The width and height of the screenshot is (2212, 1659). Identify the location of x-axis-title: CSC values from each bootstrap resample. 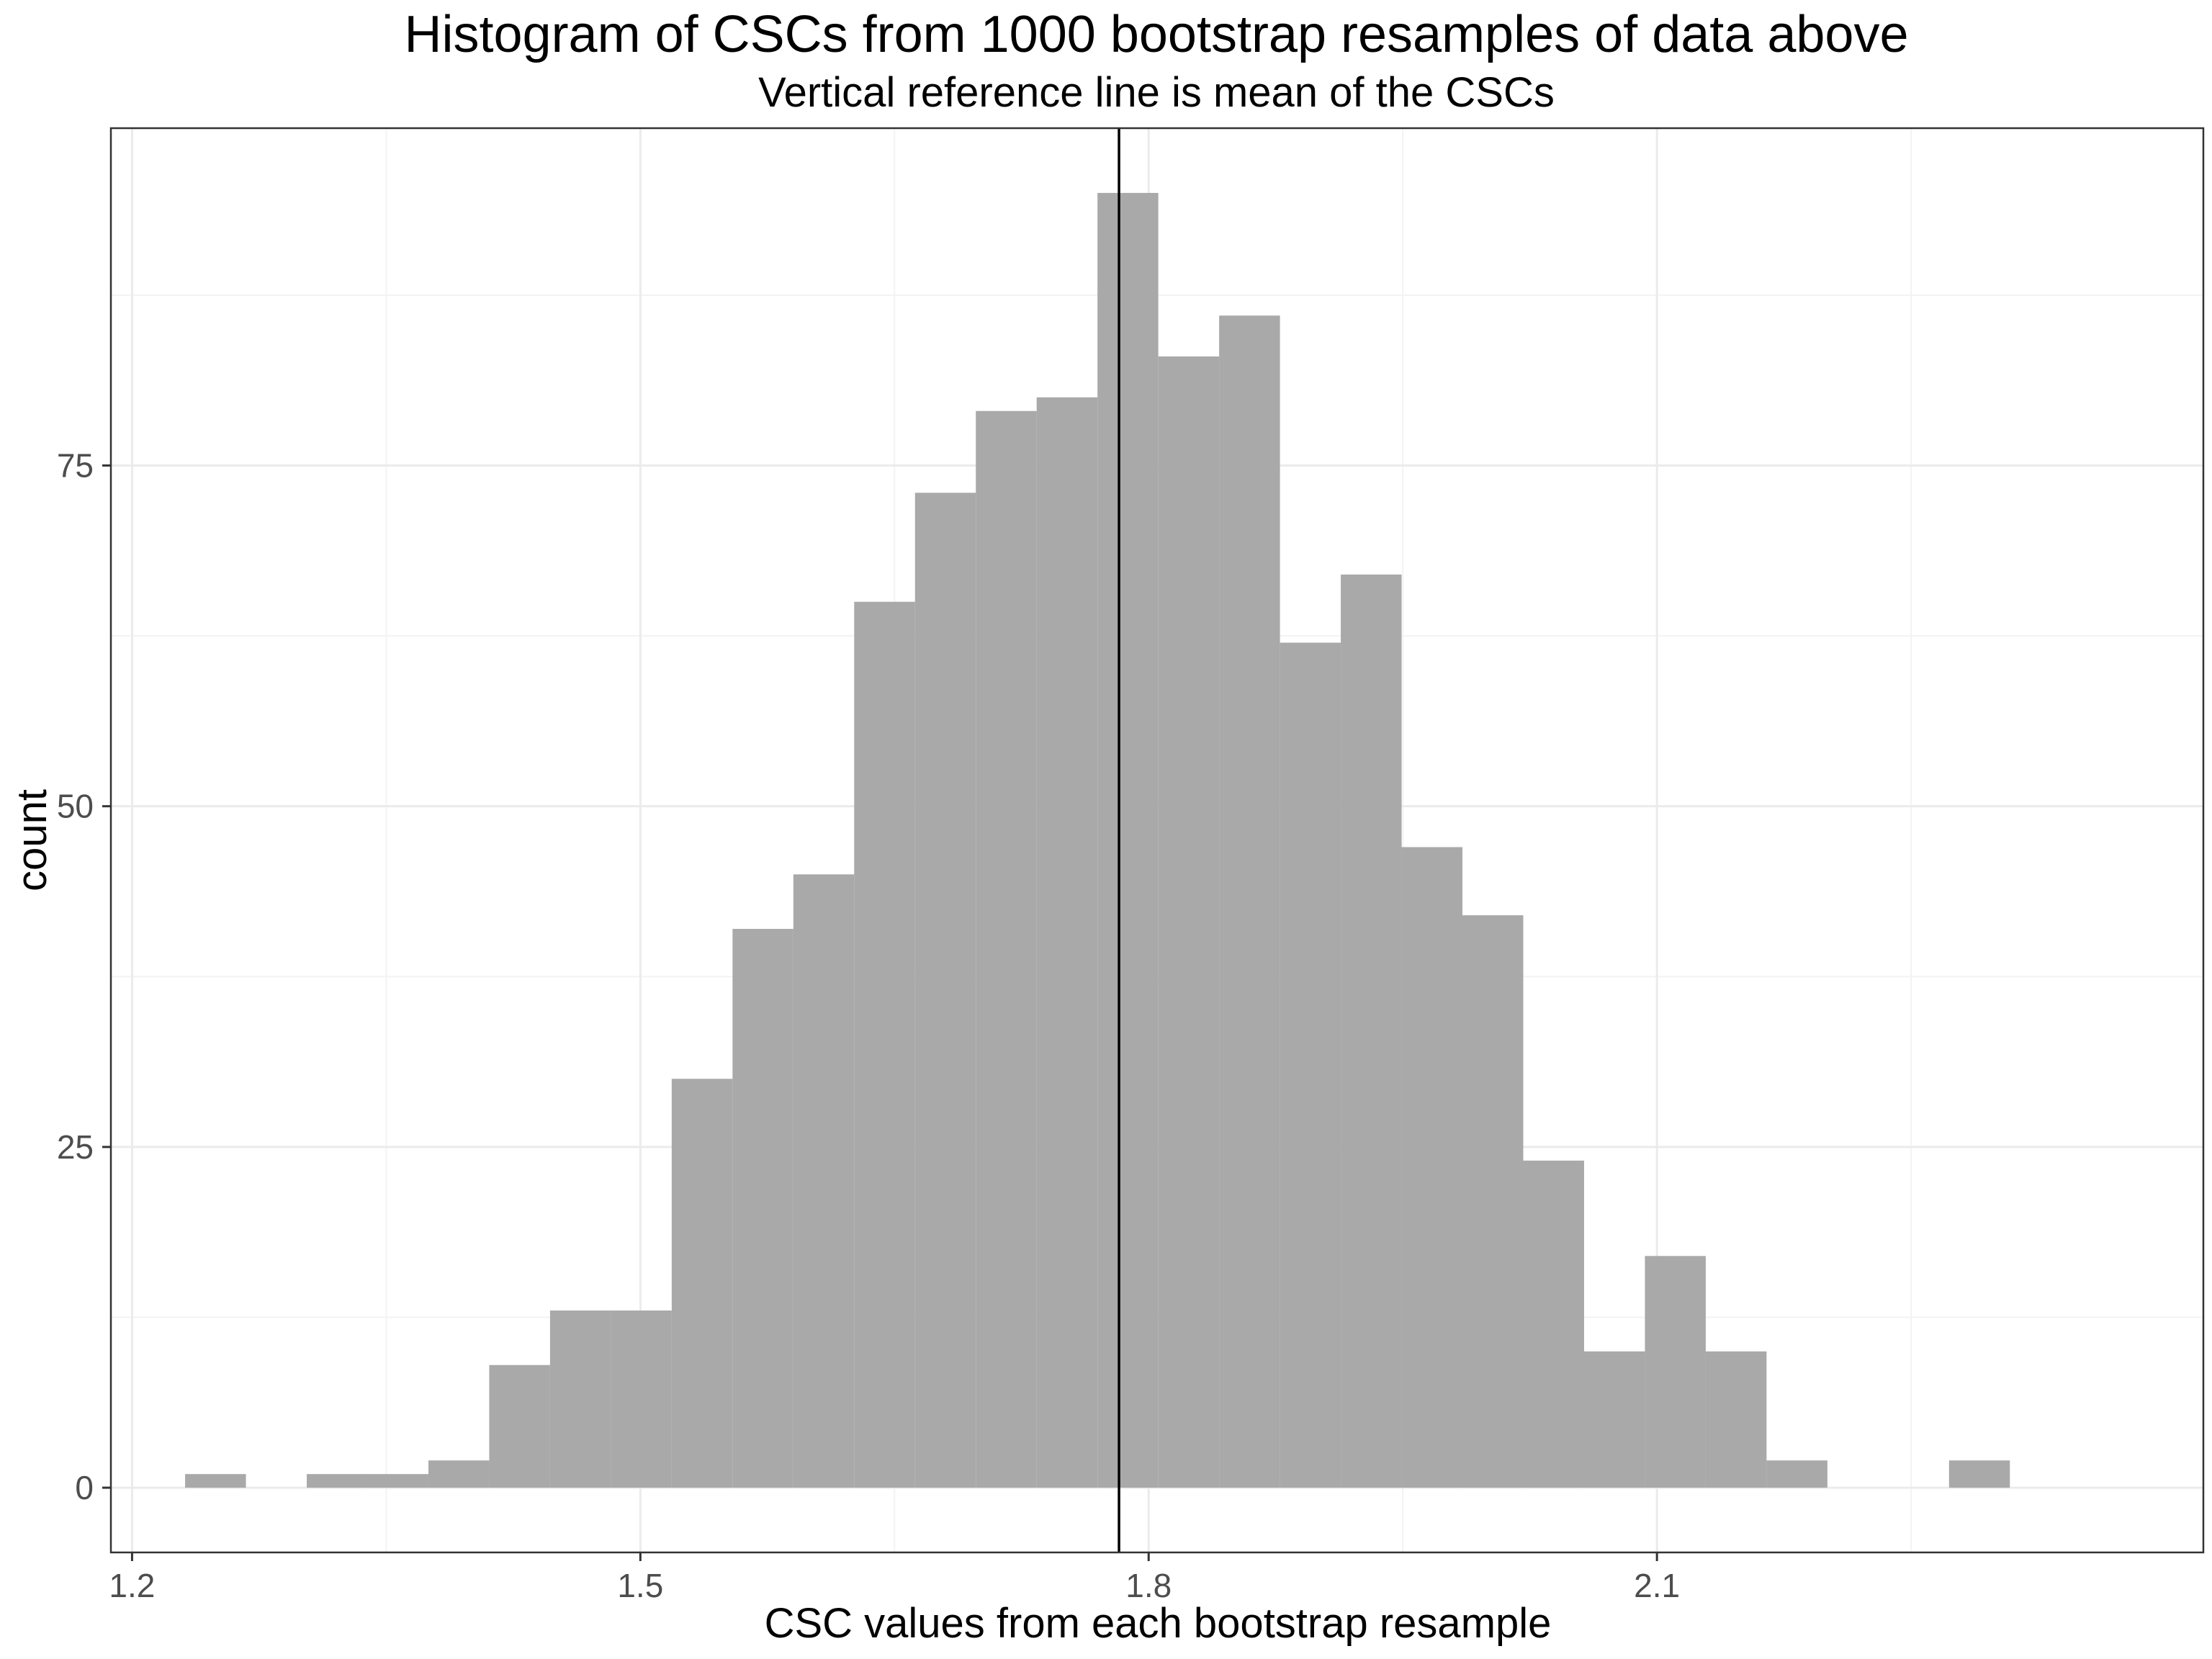
(1158, 1624).